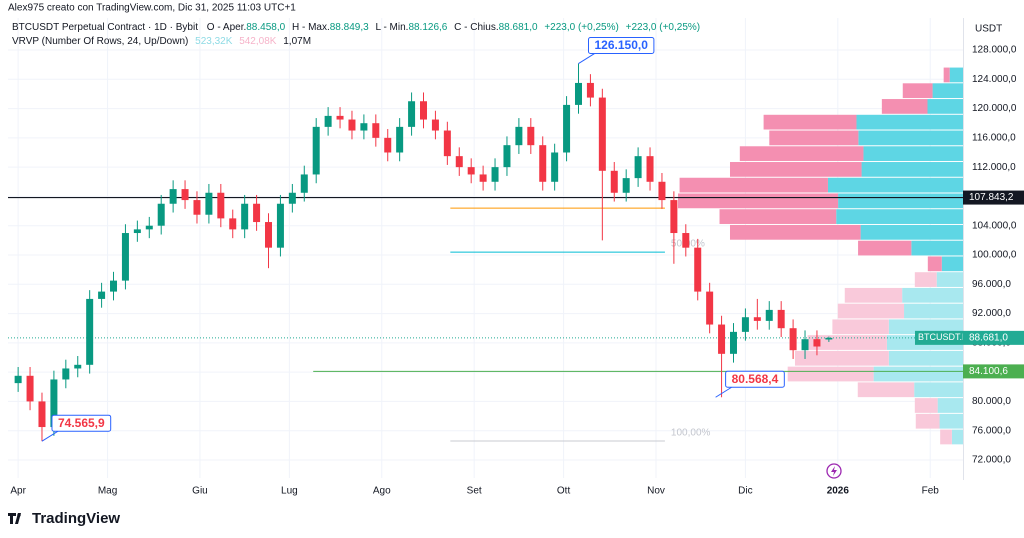  I want to click on y-tick-label: 120.000,0, so click(994, 108).